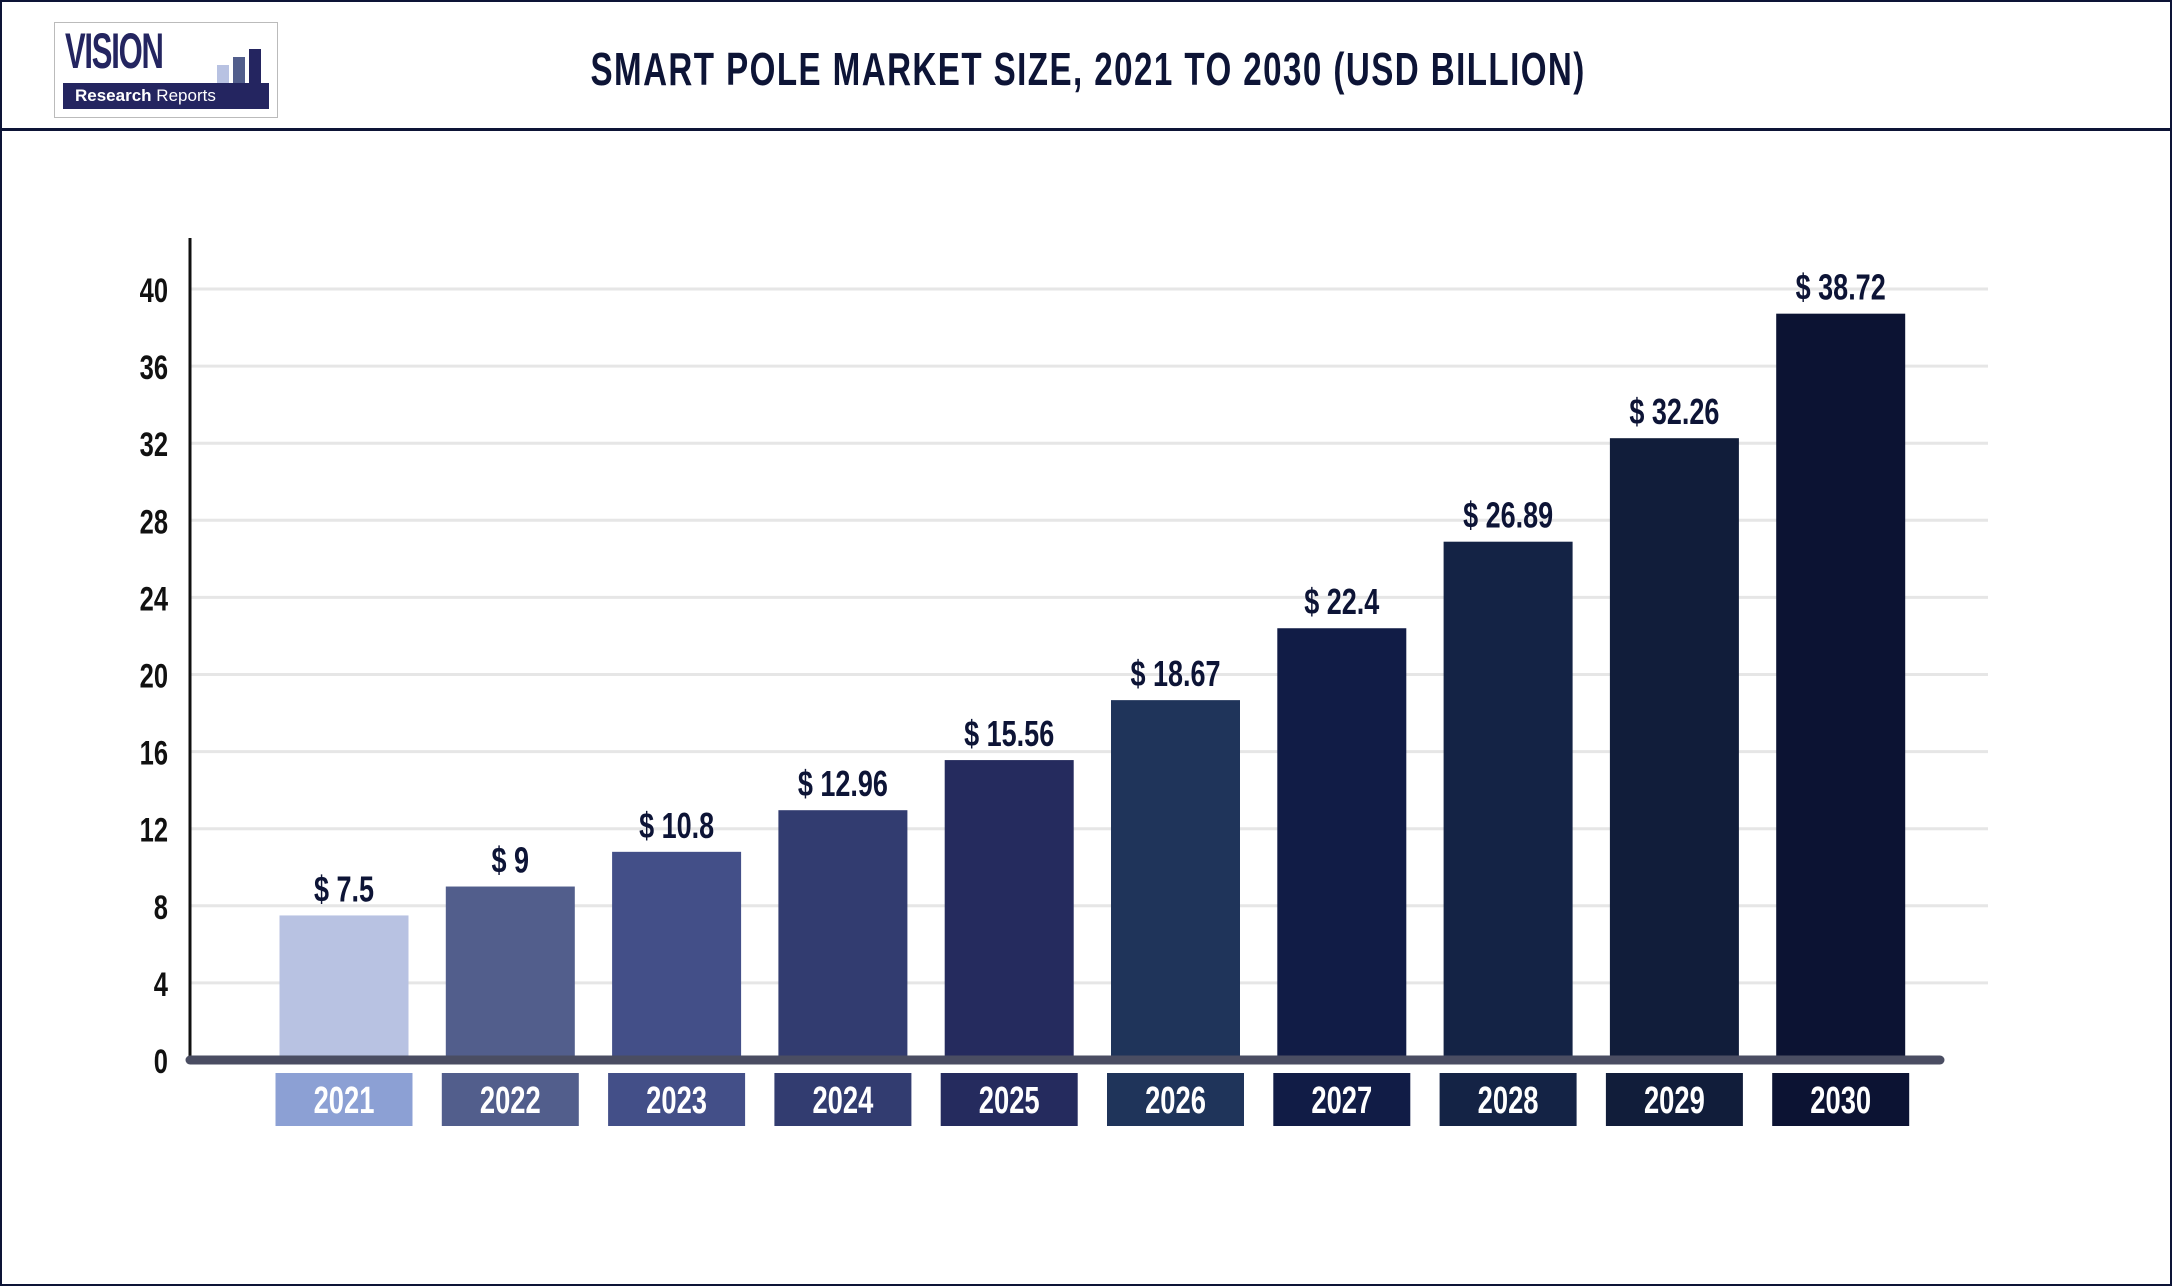 The height and width of the screenshot is (1286, 2172). I want to click on vision-research-reports-logo: VISION Research Reports, so click(166, 70).